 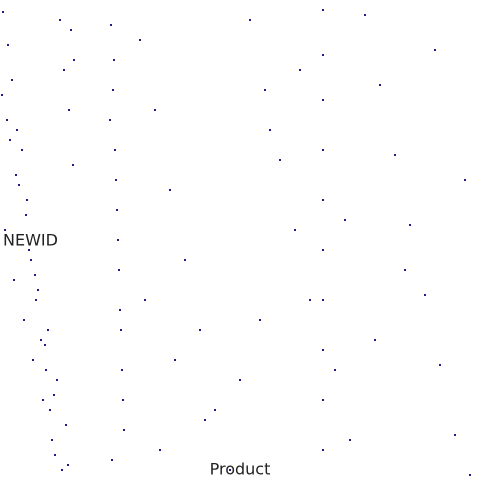 I want to click on x-axis-label: Product, so click(x=240, y=469).